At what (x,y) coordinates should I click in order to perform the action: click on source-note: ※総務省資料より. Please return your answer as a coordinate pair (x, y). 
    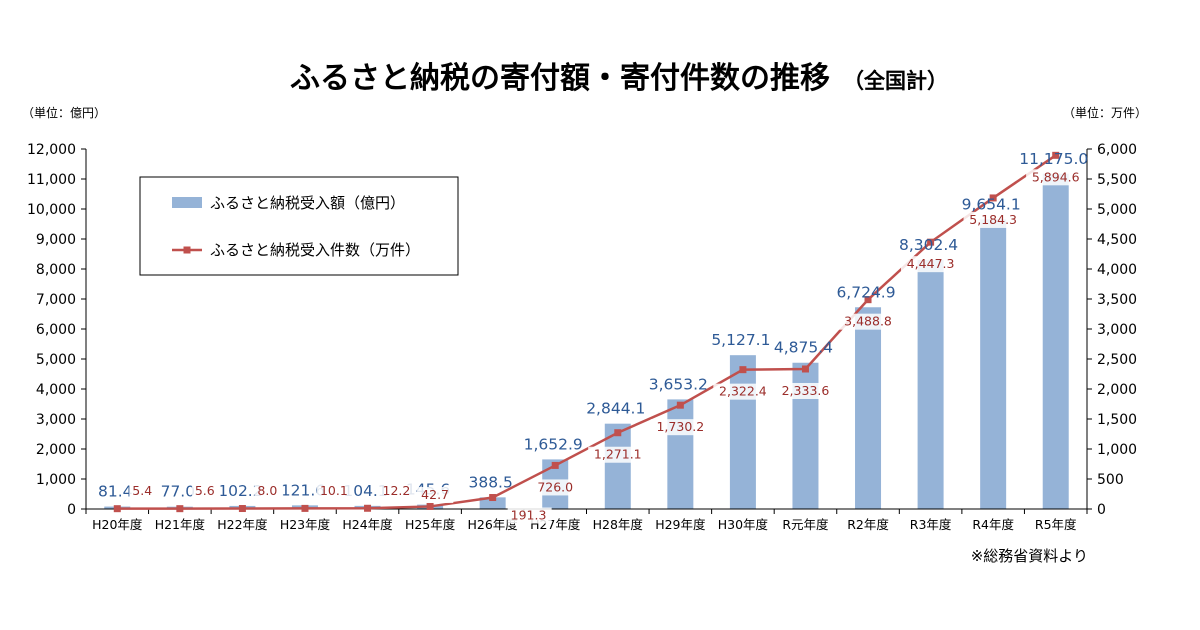
    Looking at the image, I should click on (1029, 556).